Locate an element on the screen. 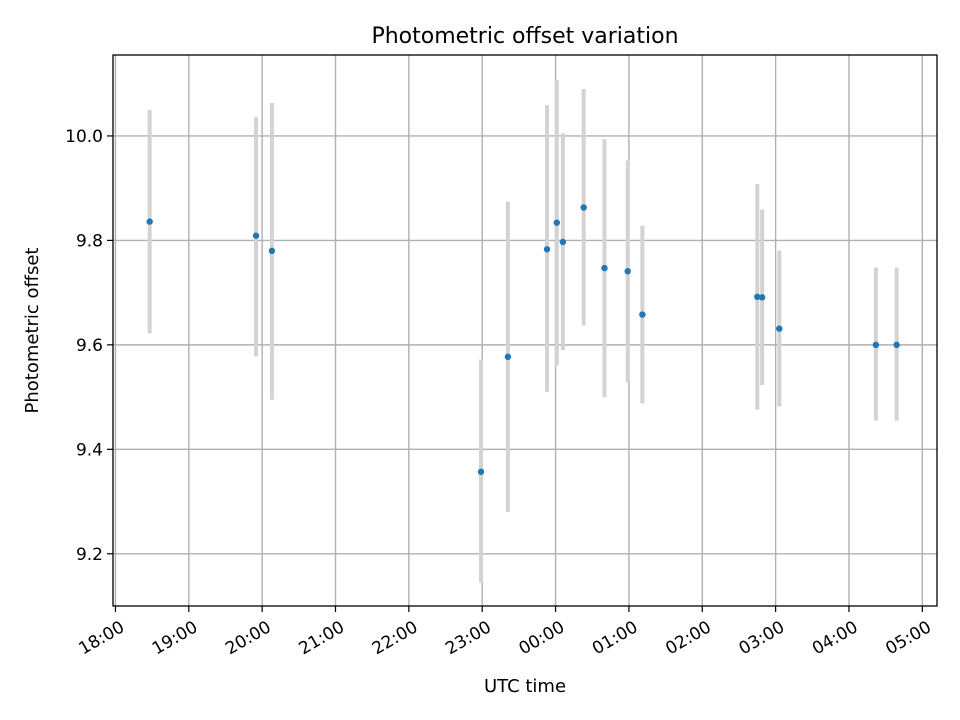  x-tick-label: 19:00 is located at coordinates (175, 638).